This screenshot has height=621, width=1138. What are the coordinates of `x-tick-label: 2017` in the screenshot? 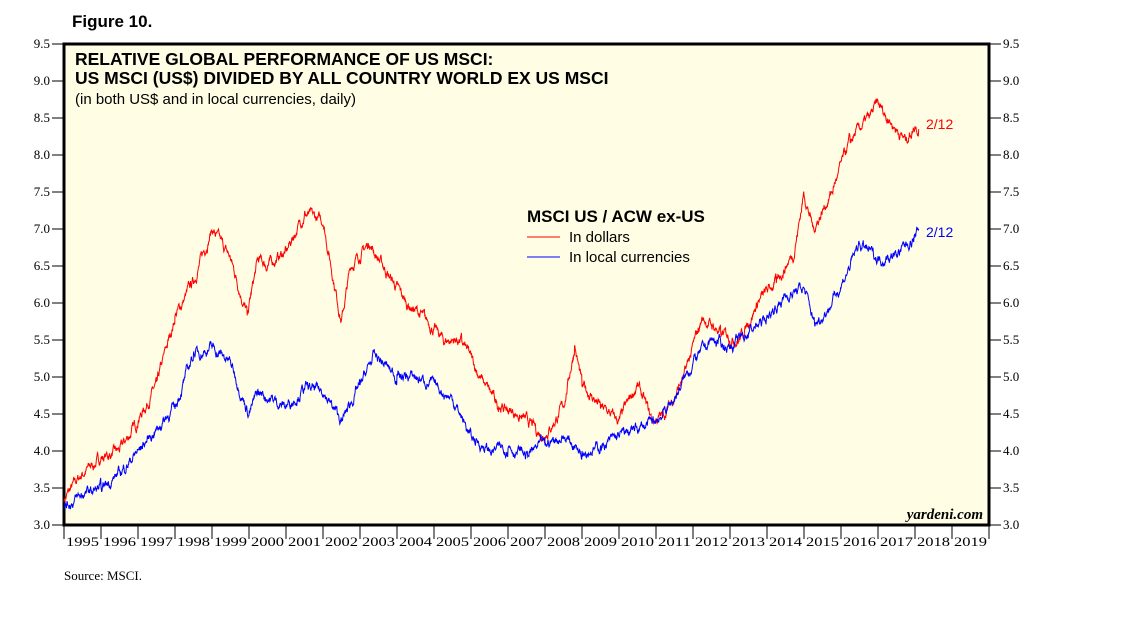 It's located at (897, 541).